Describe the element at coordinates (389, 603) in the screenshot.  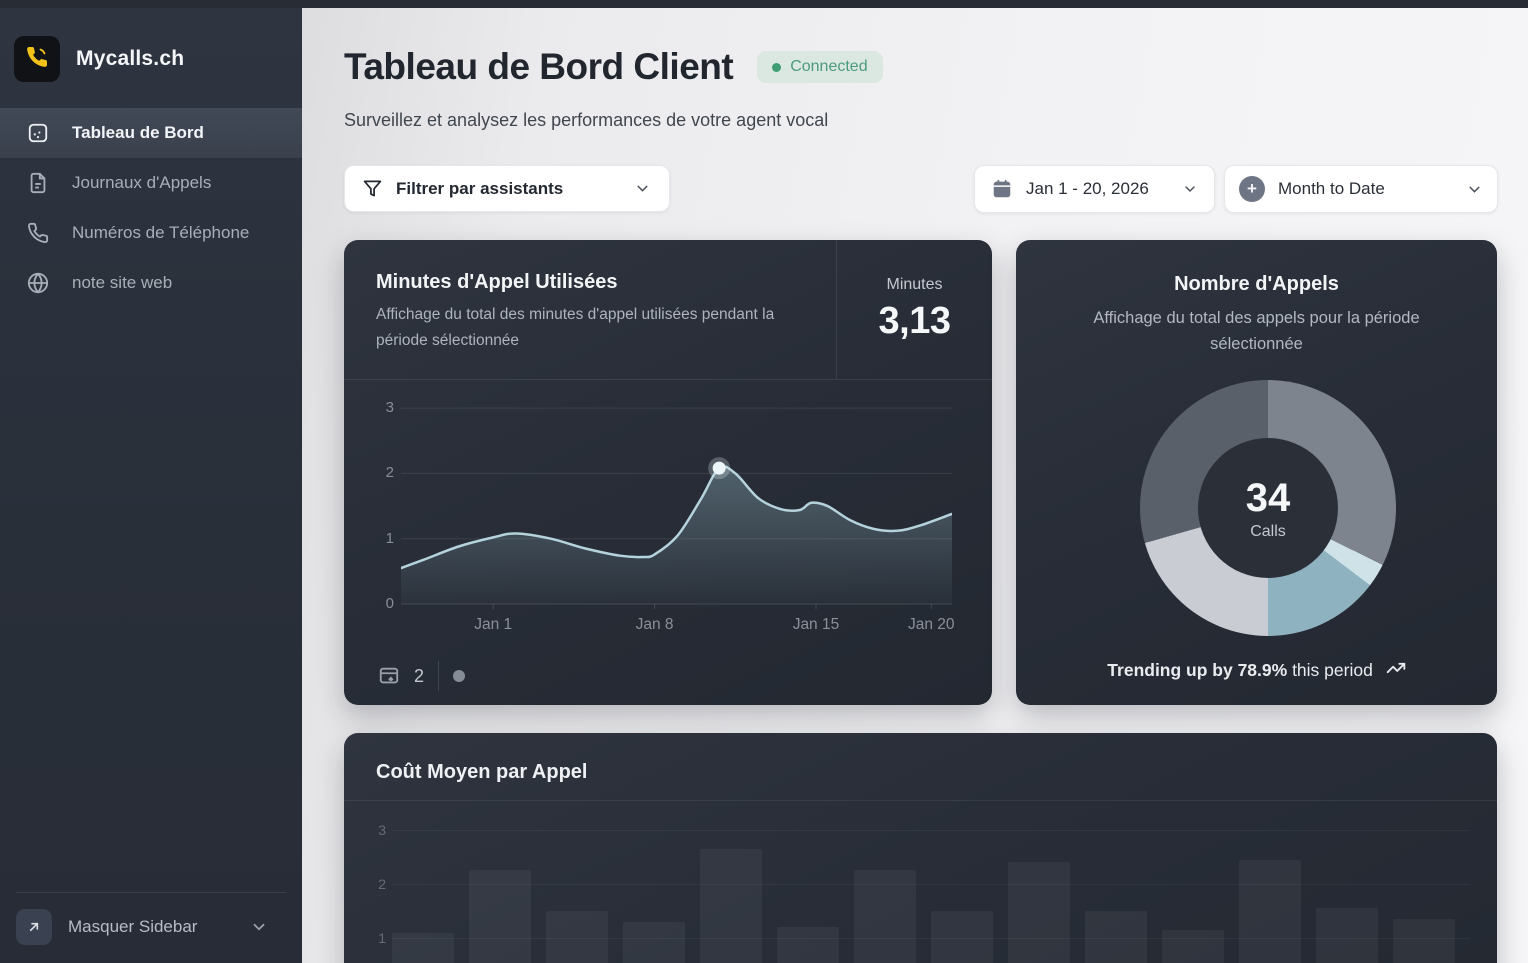
I see `y-tick-label: 0` at that location.